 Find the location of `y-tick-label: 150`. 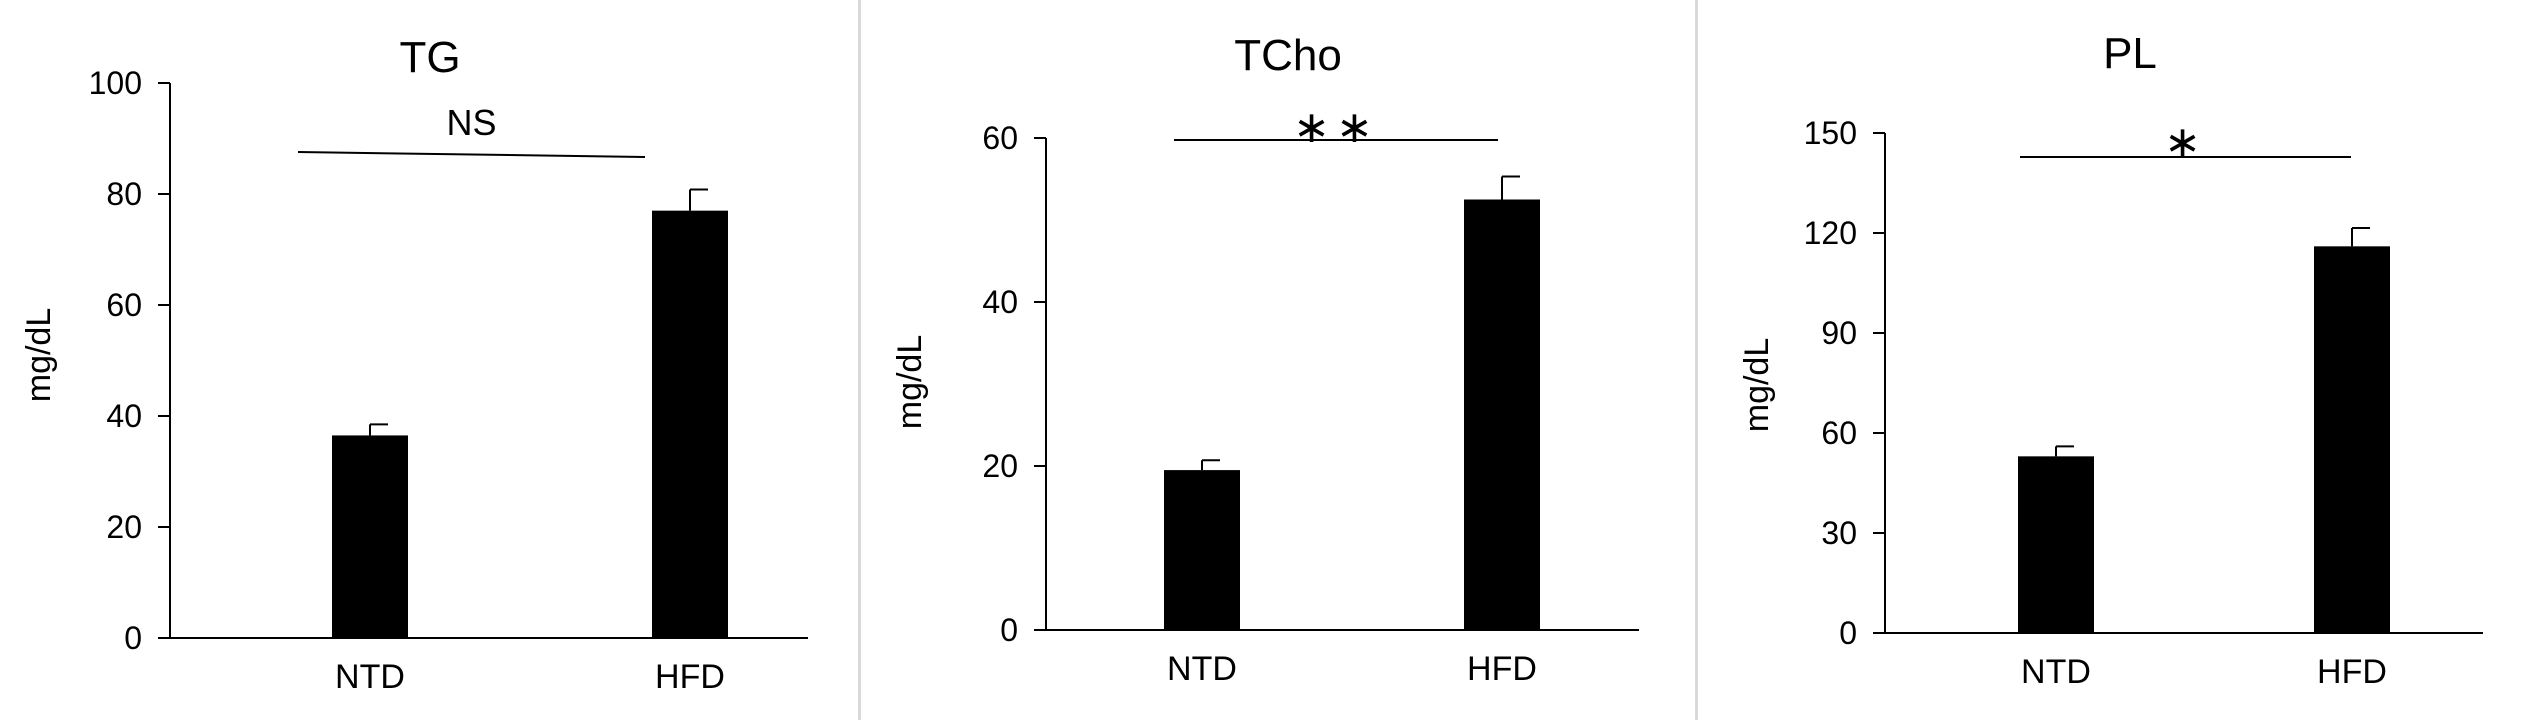

y-tick-label: 150 is located at coordinates (1830, 133).